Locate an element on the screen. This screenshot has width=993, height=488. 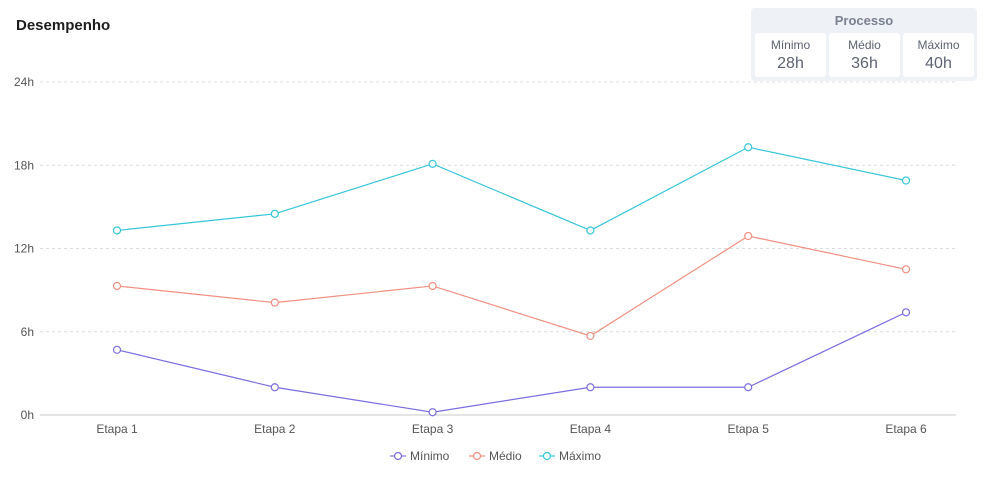
process-title: Processo is located at coordinates (864, 20).